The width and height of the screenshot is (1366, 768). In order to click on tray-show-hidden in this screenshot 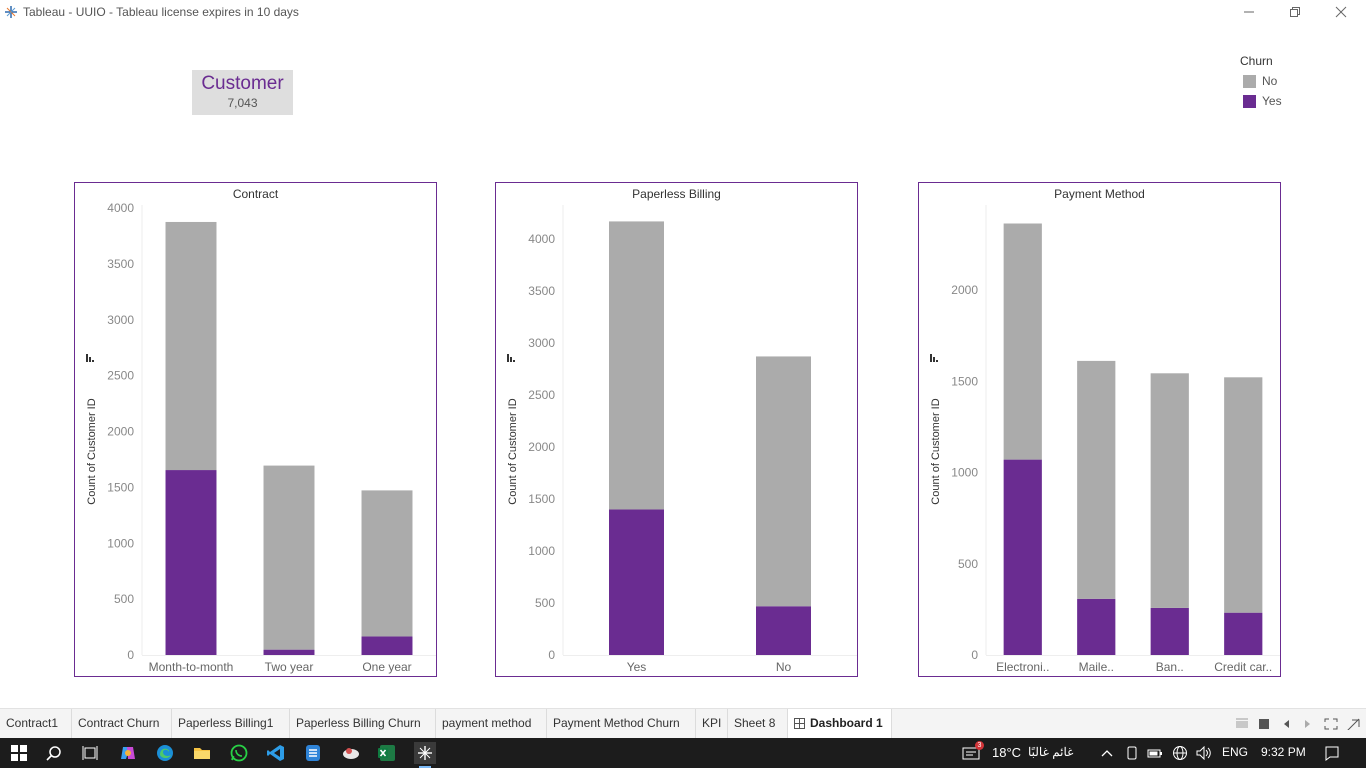, I will do `click(1107, 753)`.